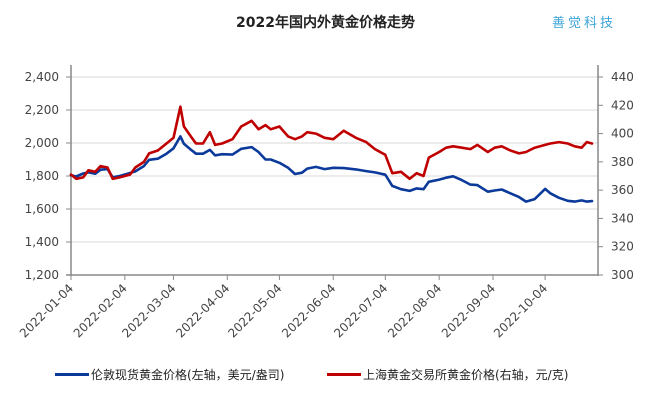  Describe the element at coordinates (466, 375) in the screenshot. I see `legend-label-shanghai: 上海黄金交易所黄金价格(右轴，元/克)` at that location.